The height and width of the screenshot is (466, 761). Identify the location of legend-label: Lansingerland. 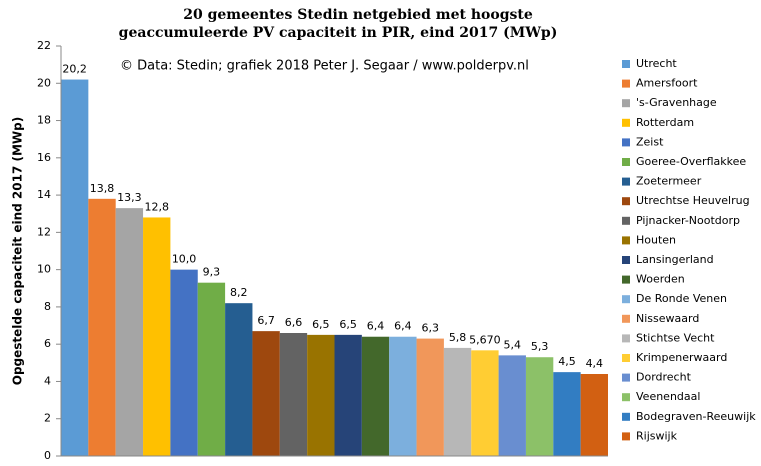
(675, 259).